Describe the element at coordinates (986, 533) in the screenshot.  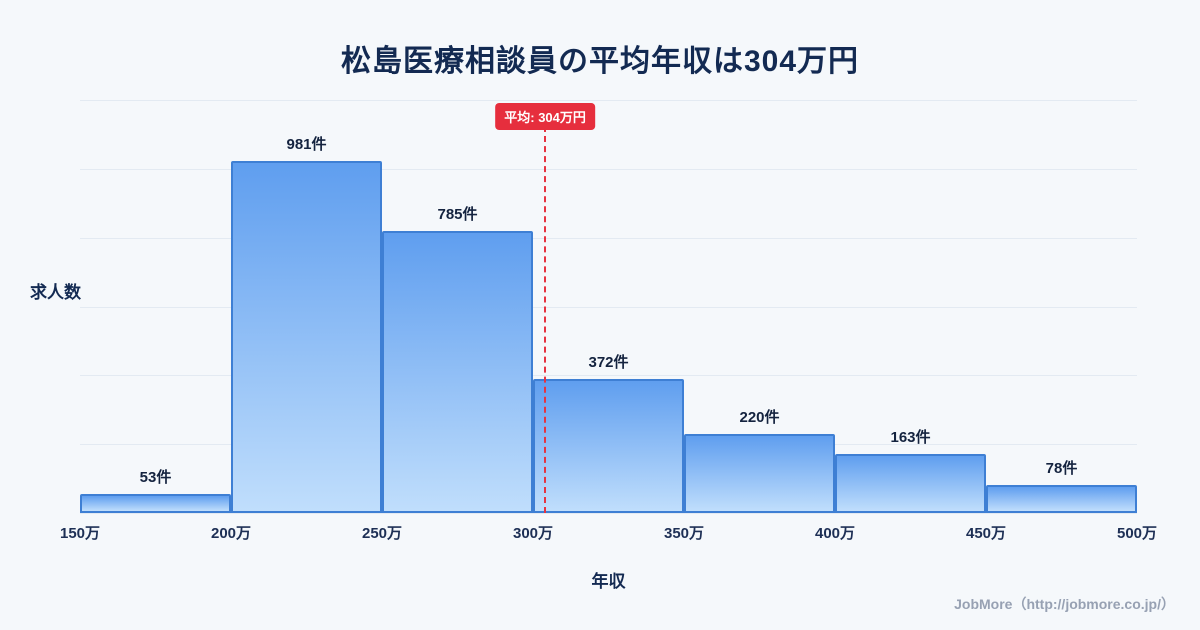
I see `x-tick-label: 450万` at that location.